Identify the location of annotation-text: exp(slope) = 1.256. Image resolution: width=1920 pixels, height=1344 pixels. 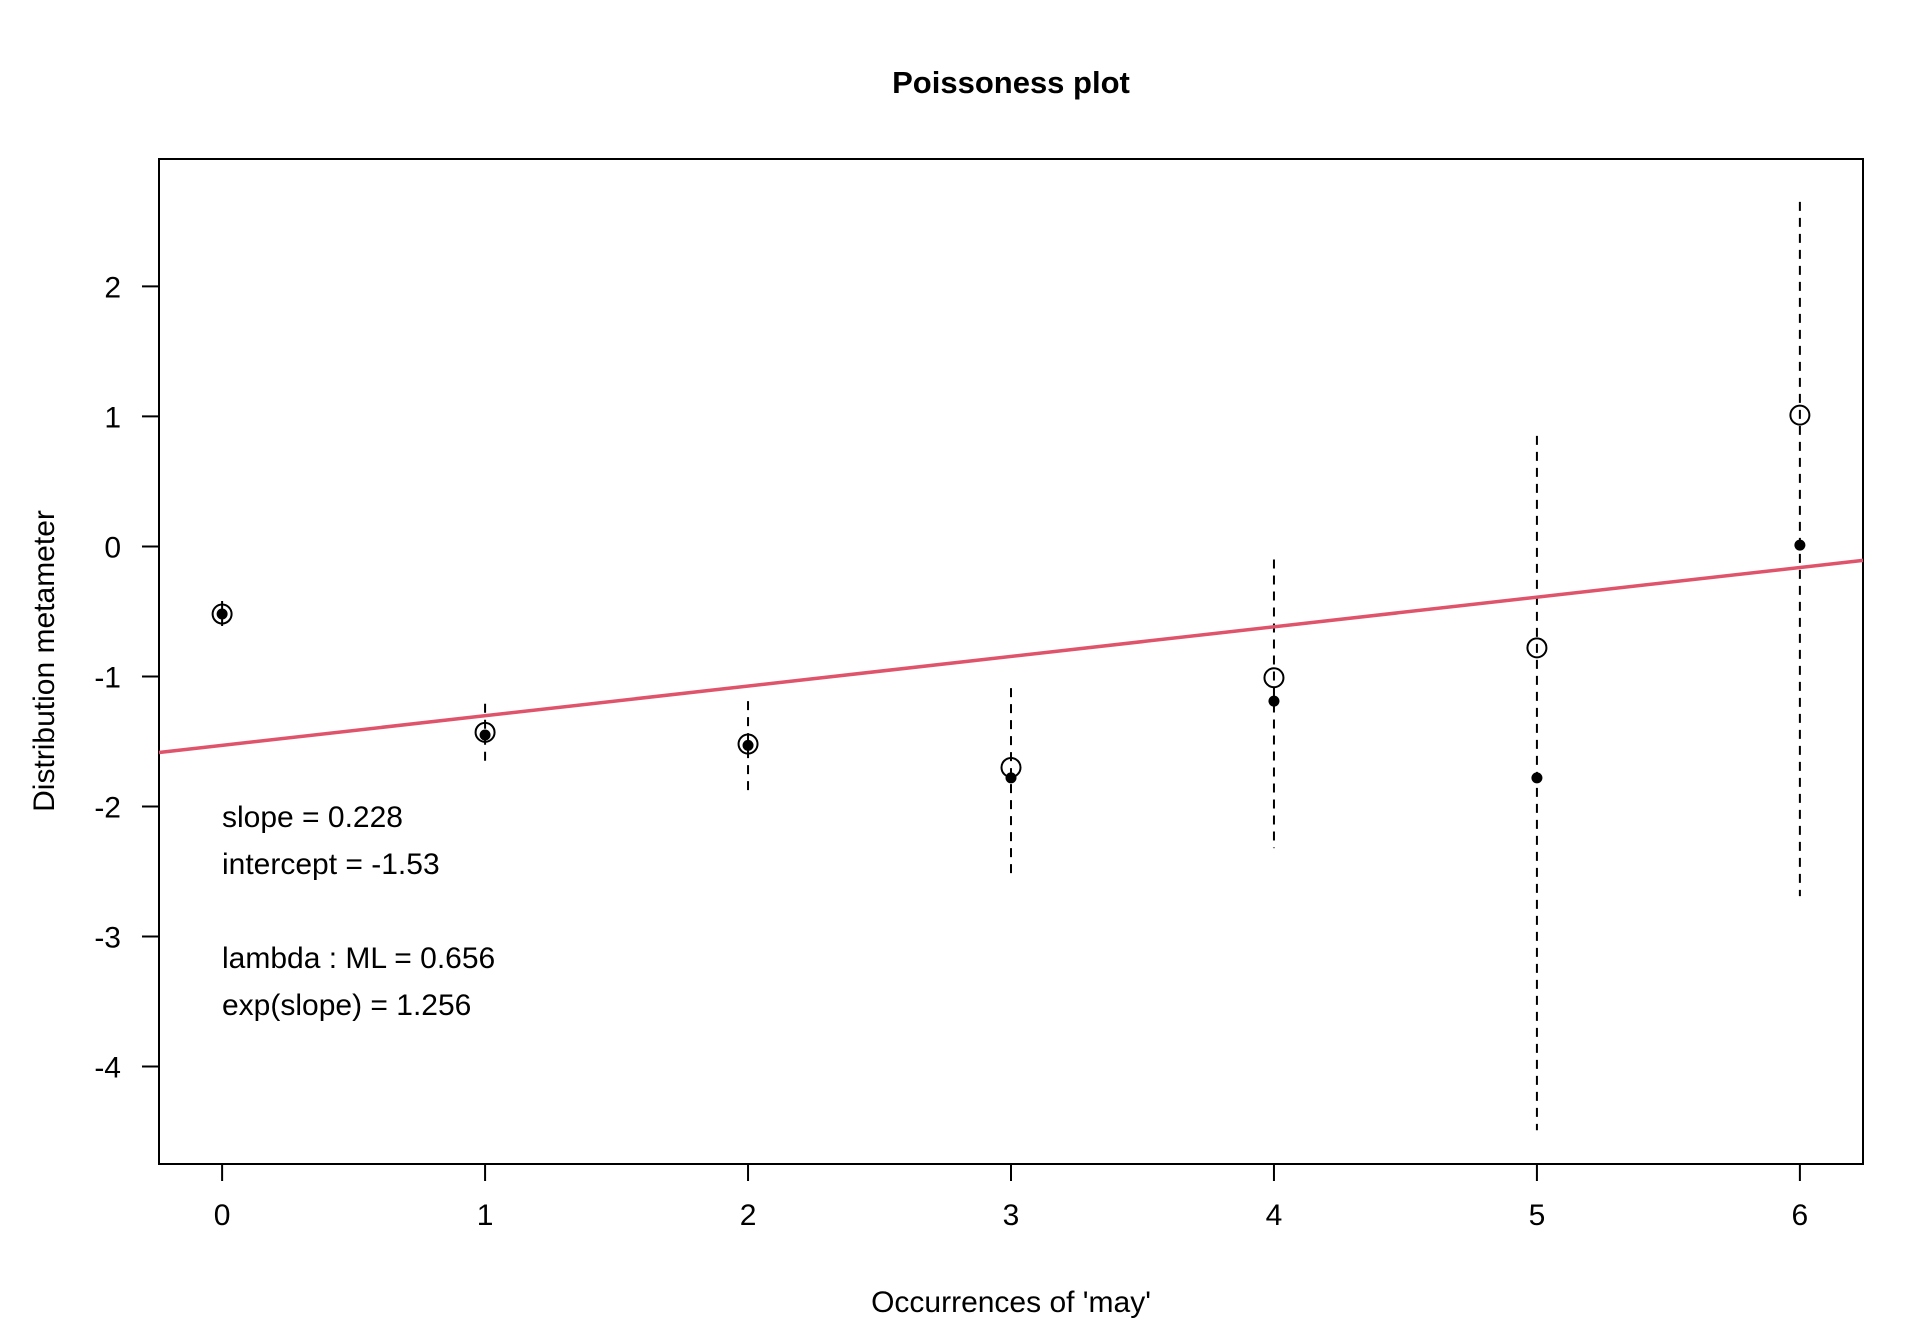
(346, 1005).